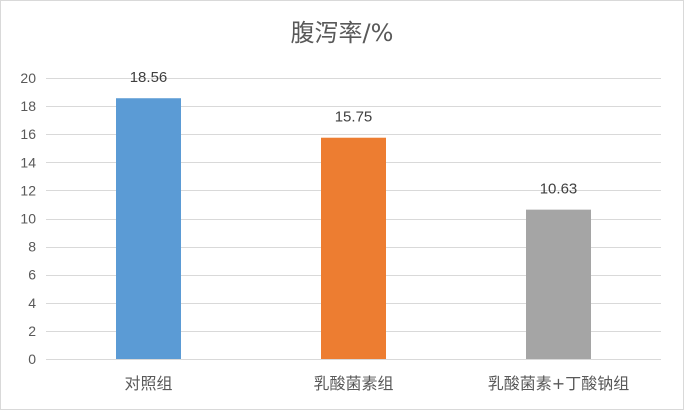  I want to click on y-tick-label: 20, so click(28, 78).